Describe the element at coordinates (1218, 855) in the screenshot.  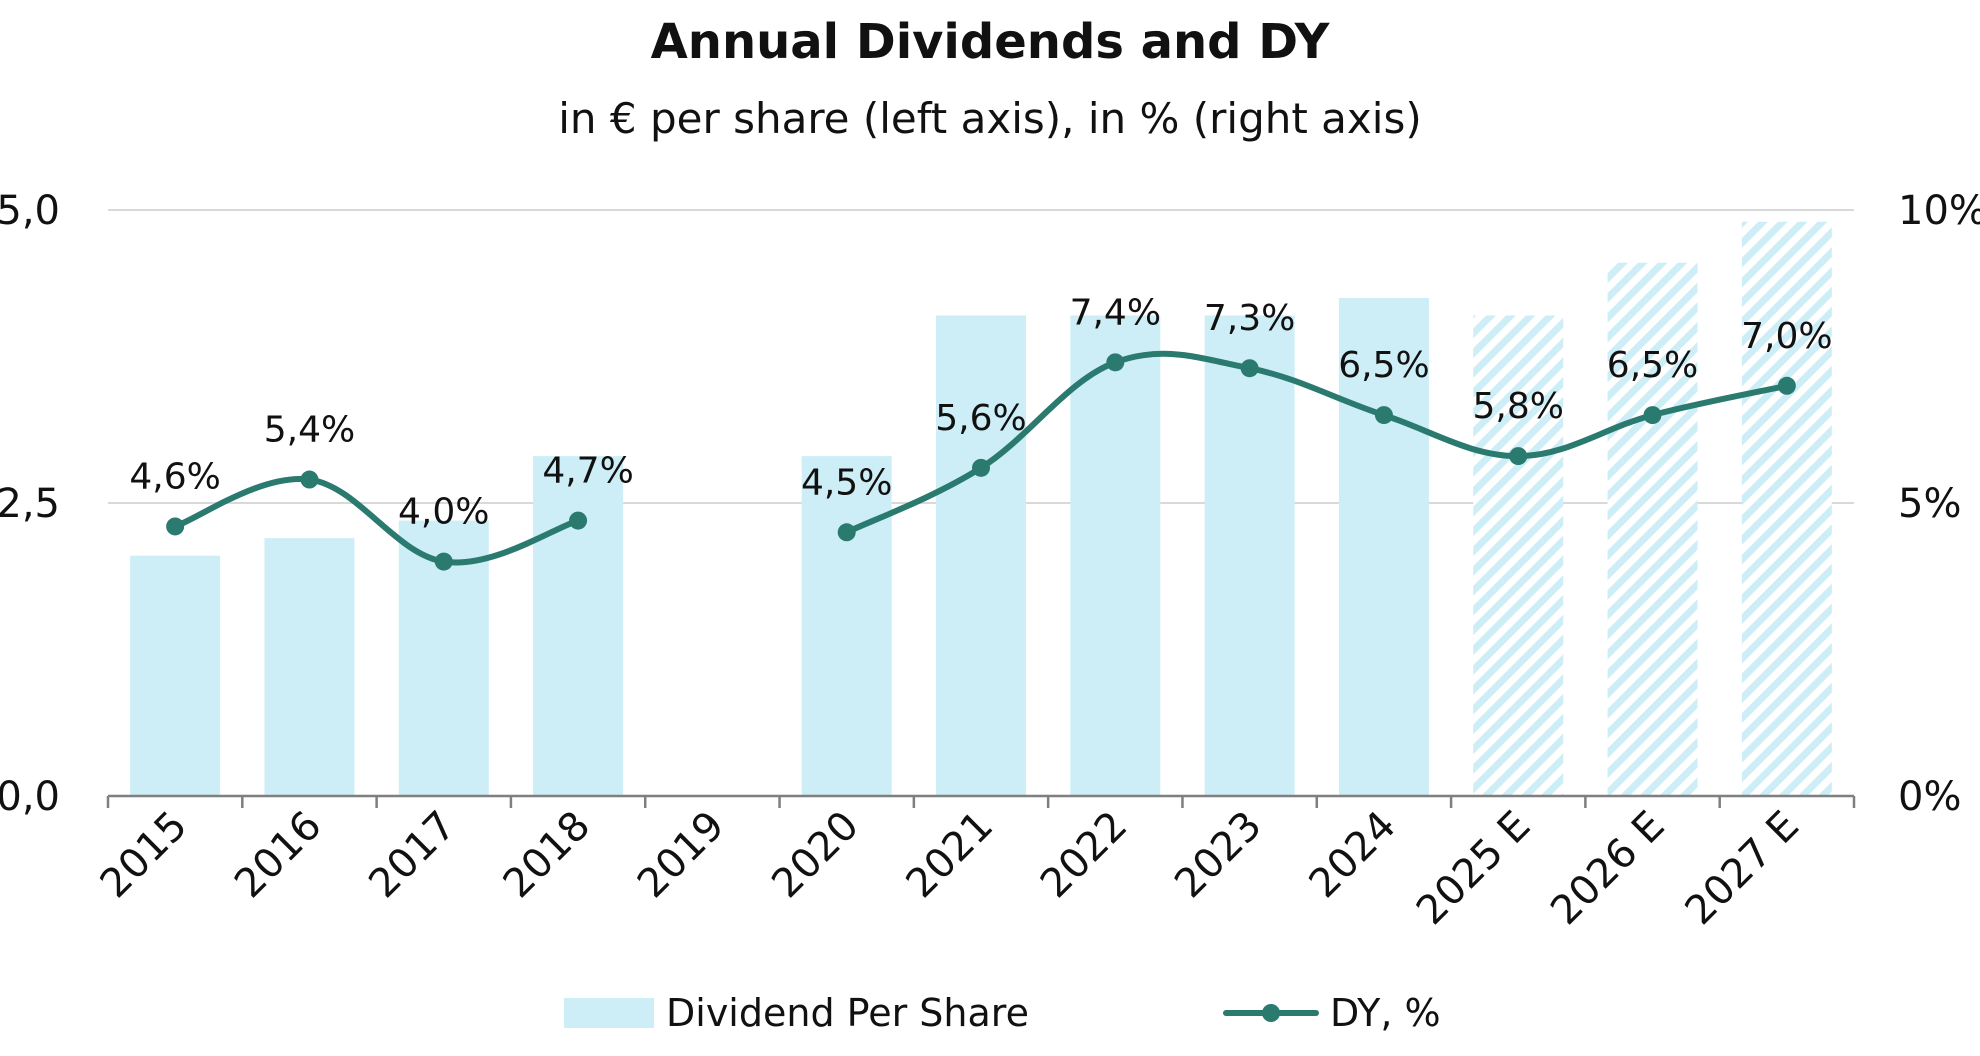
I see `x-axis-category-label: 2023` at that location.